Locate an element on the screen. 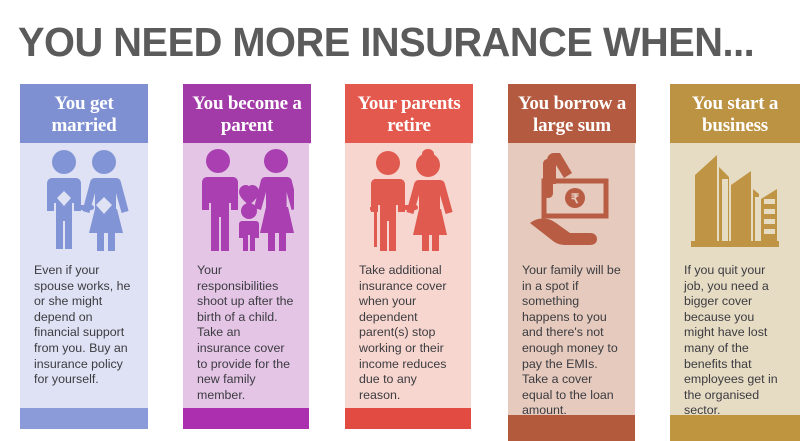  column-header-banner: You start a business is located at coordinates (735, 121).